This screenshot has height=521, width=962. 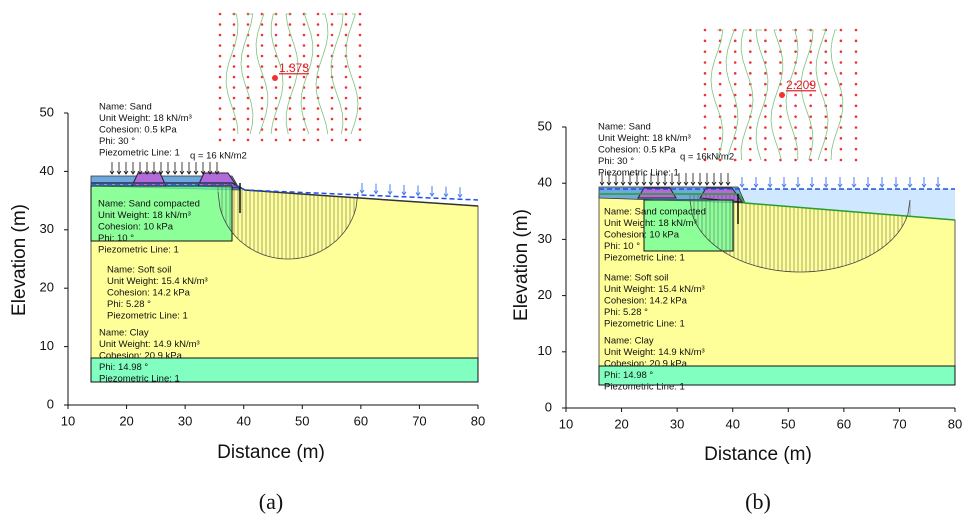 I want to click on material-label: Name: Sand, so click(x=125, y=107).